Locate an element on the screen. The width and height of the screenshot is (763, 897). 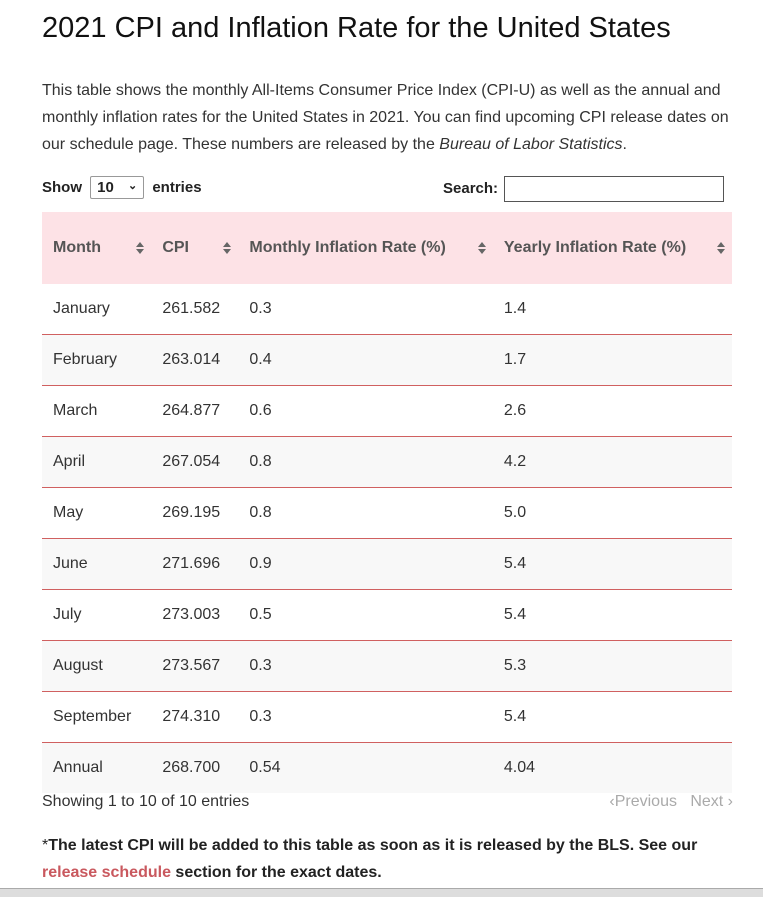
table-cell: April is located at coordinates (97, 462).